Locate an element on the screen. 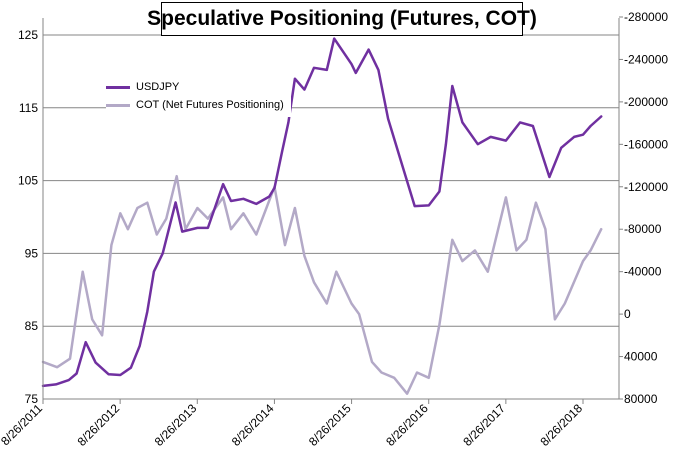 The height and width of the screenshot is (469, 680). x-tick-label: 8/26/2017 is located at coordinates (484, 425).